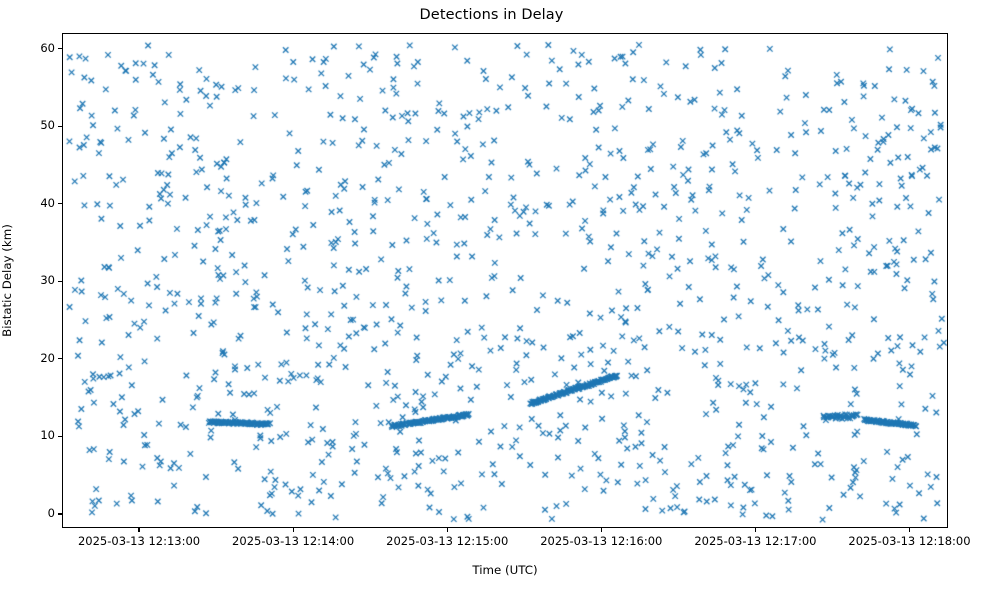 This screenshot has width=983, height=590. I want to click on x-tick-label: 2025-03-13 12:18:00, so click(909, 541).